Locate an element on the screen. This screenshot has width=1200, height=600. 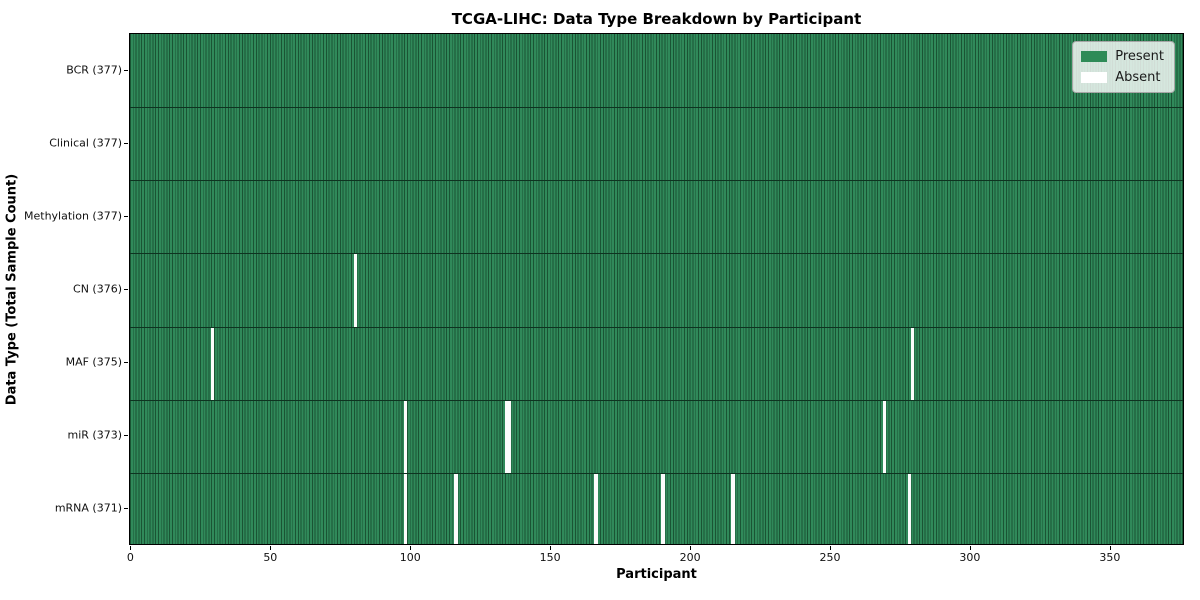
row-band-Clinical is located at coordinates (656, 143).